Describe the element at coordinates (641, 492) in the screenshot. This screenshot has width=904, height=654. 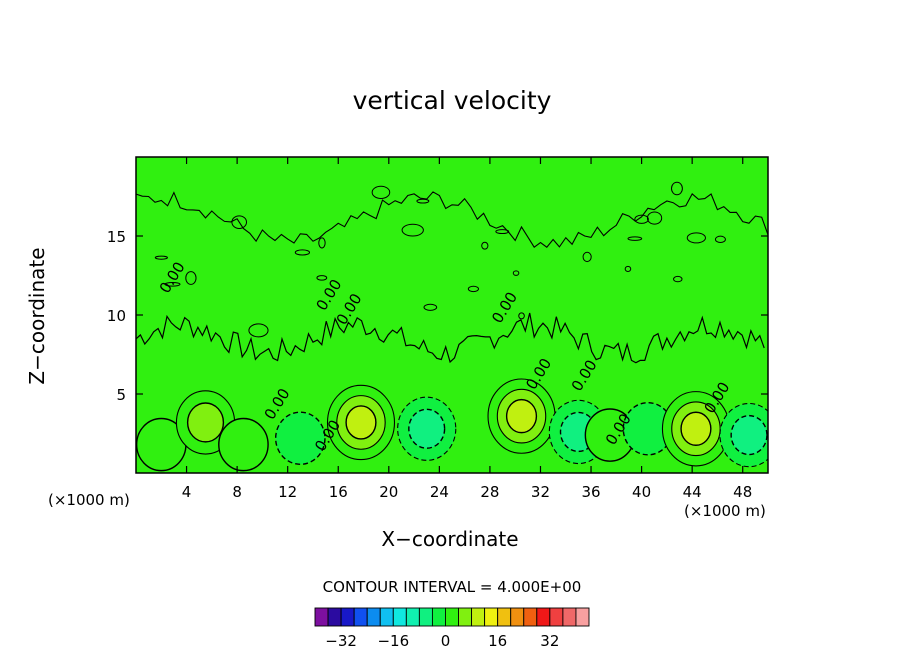
I see `x-tick-label: 40` at that location.